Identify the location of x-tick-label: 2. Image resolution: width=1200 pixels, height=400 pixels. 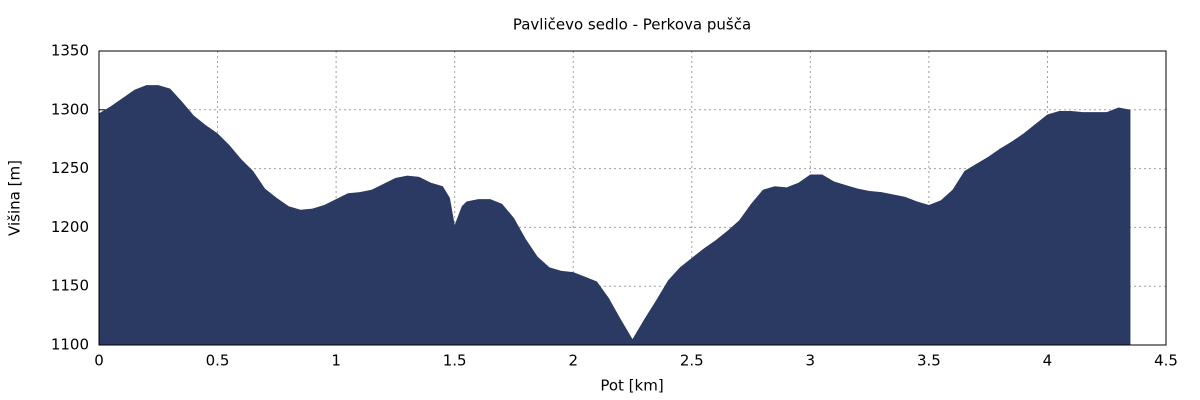
(573, 361).